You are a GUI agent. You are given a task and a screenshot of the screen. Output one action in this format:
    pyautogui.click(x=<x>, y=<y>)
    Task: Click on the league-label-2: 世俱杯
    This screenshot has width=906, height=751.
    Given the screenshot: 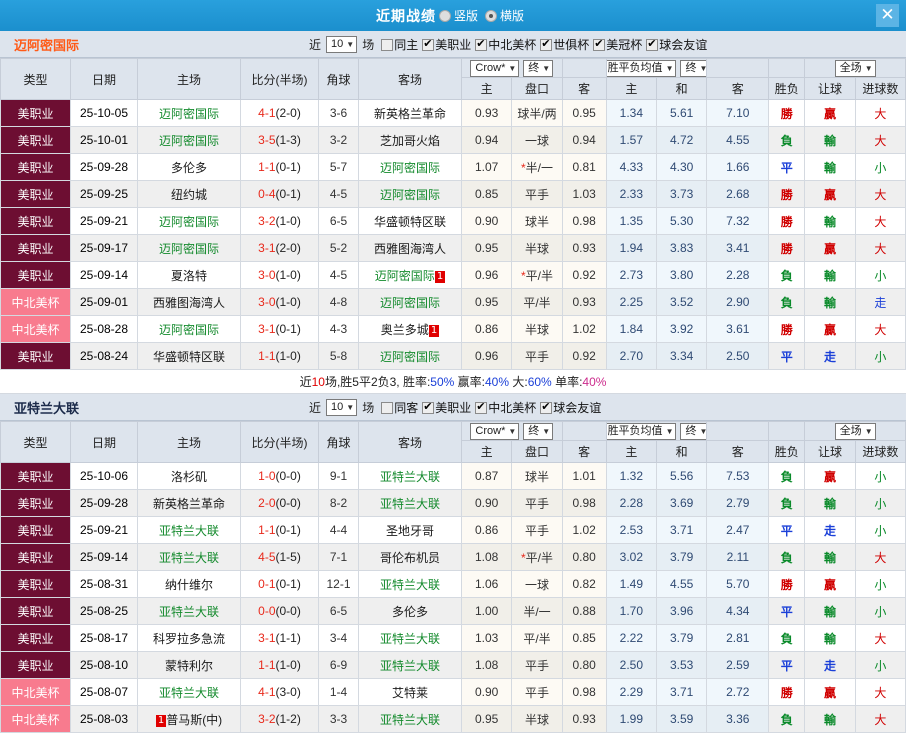 What is the action you would take?
    pyautogui.click(x=571, y=44)
    